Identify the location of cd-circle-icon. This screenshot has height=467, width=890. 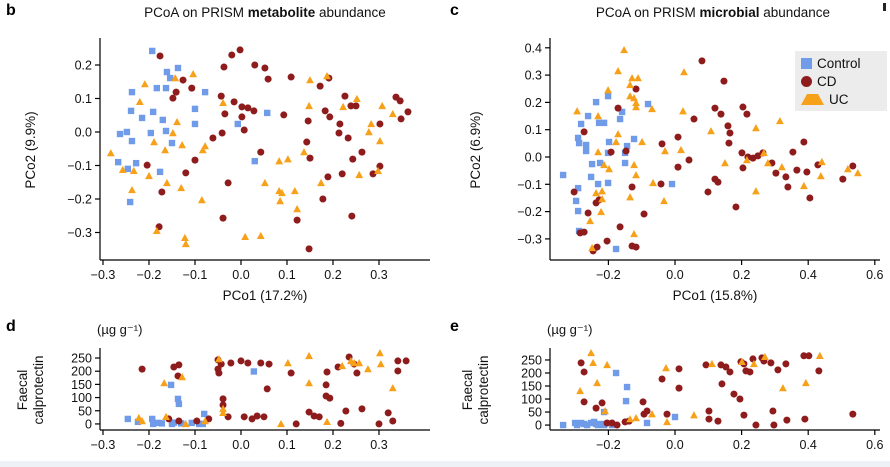
(806, 81).